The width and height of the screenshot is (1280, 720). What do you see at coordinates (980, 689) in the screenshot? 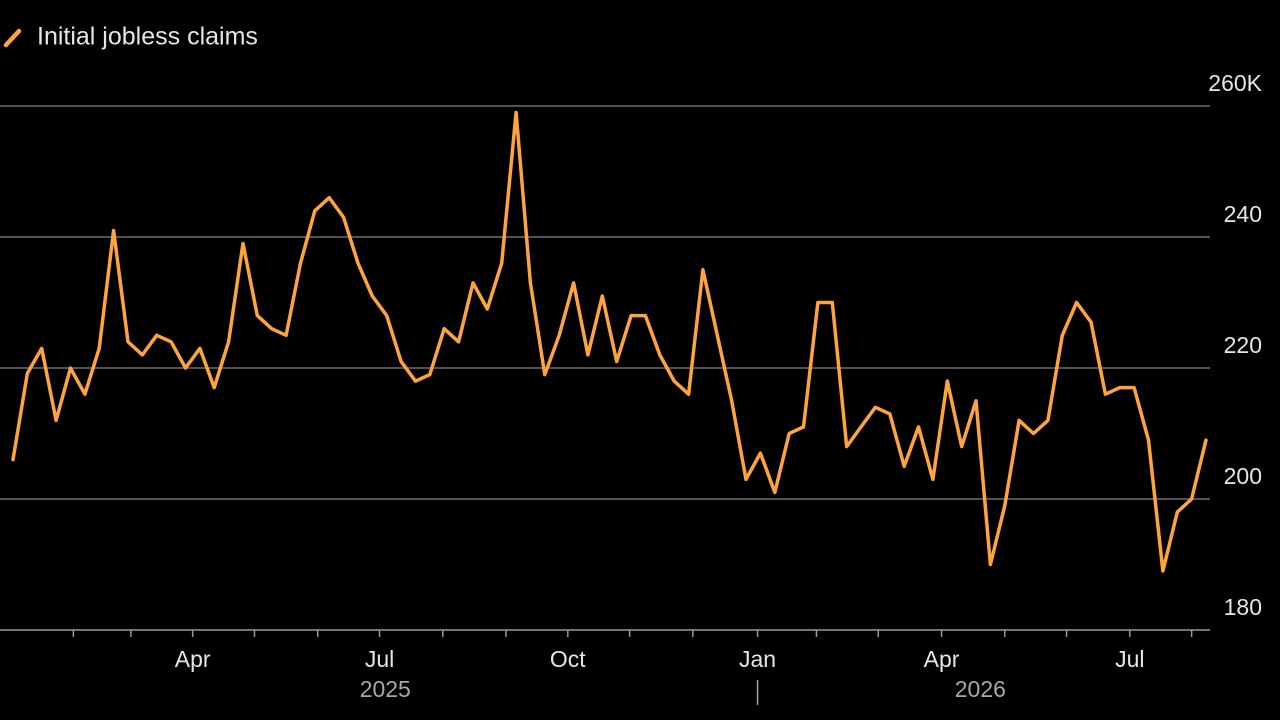
I see `x-group-label: 2026` at bounding box center [980, 689].